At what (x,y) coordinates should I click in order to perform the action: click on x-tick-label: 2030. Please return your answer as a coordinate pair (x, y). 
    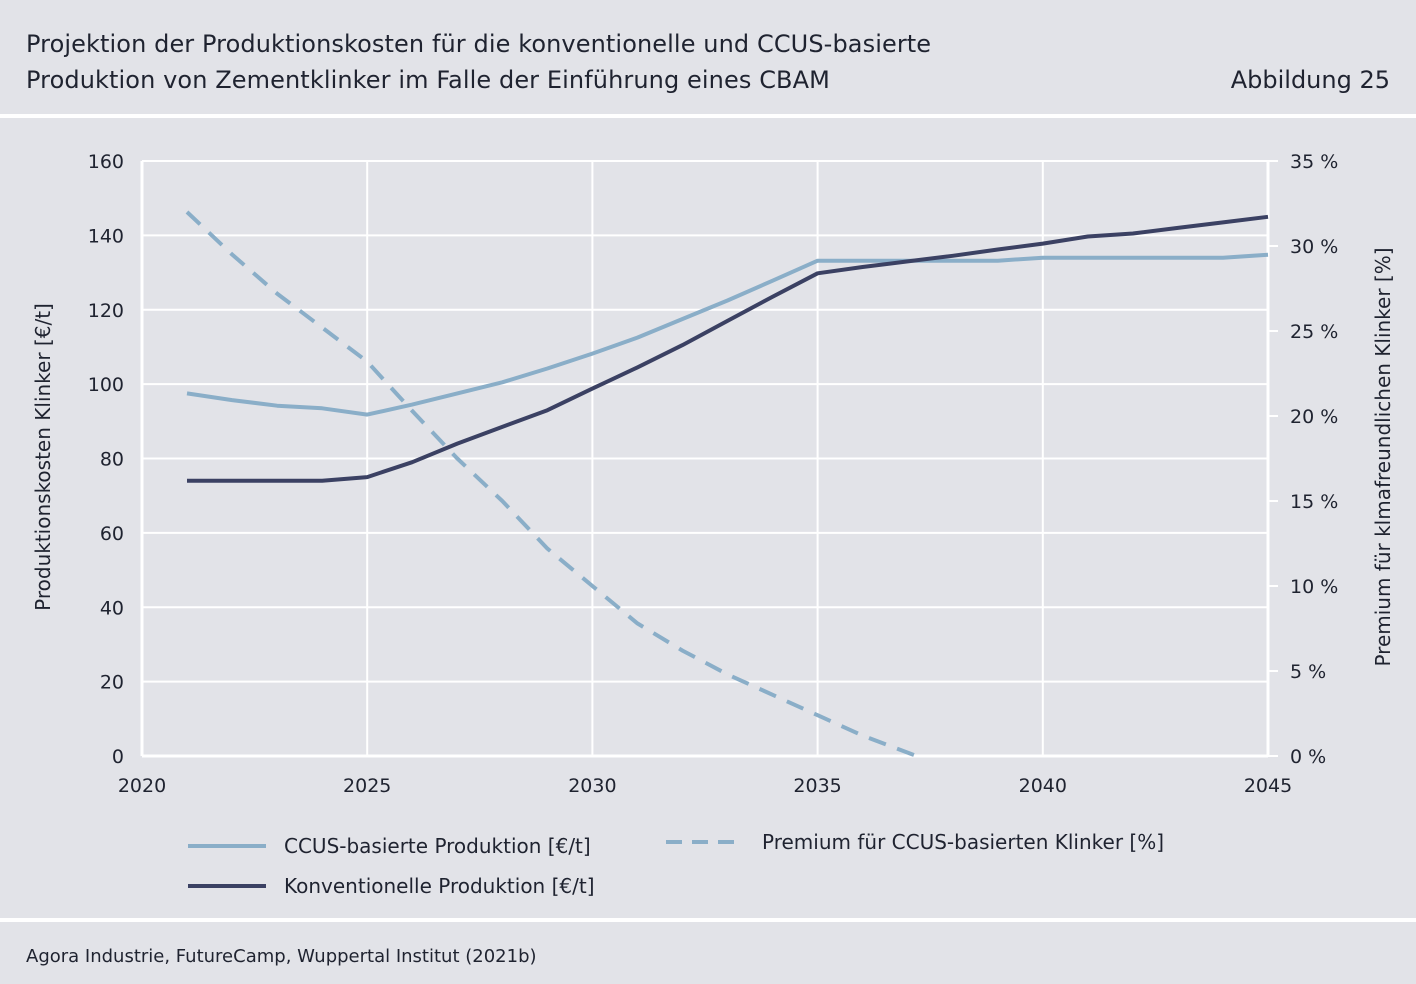
    Looking at the image, I should click on (592, 786).